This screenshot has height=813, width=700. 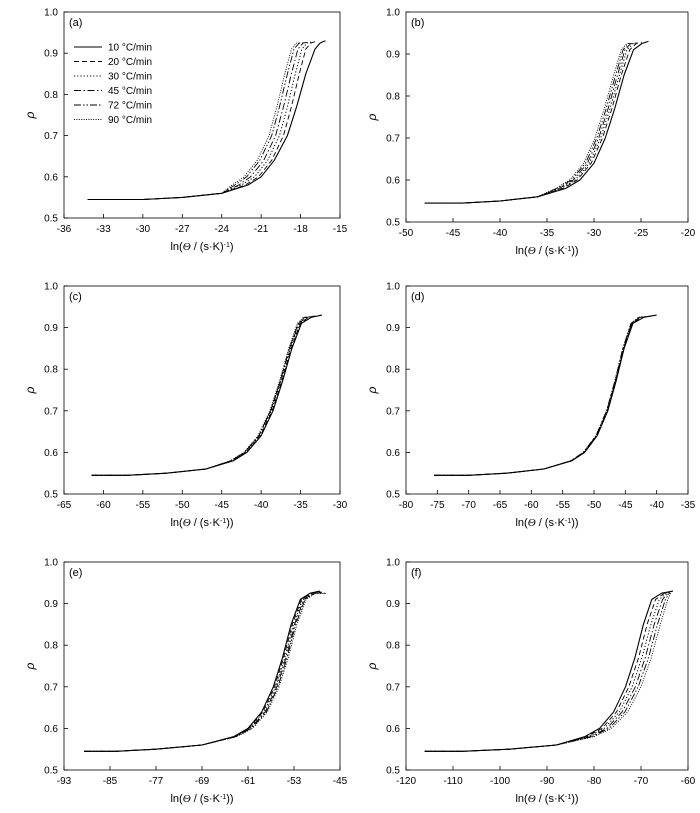 I want to click on x-tick-label: -55, so click(x=143, y=505).